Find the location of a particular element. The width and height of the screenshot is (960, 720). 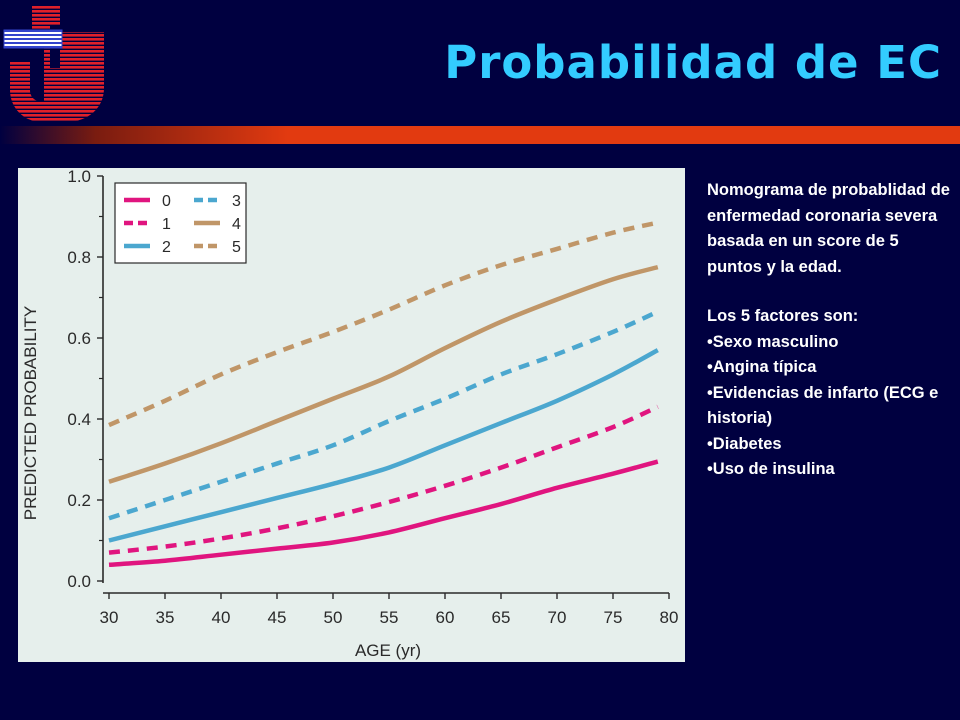

x-axis-ticks: 30 35 40 45 50 55 60 65 70 75 80 is located at coordinates (389, 610).